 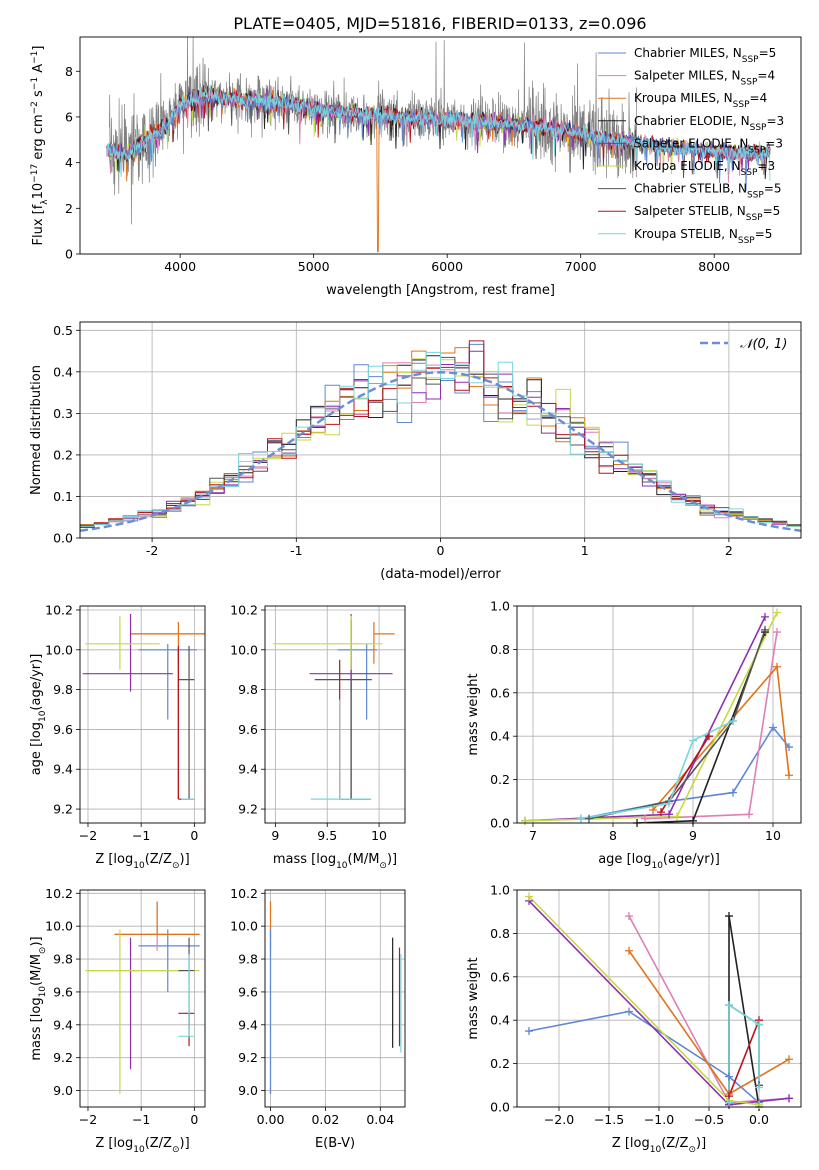 What do you see at coordinates (335, 997) in the screenshot?
I see `plot-area-mass-vs-EBV` at bounding box center [335, 997].